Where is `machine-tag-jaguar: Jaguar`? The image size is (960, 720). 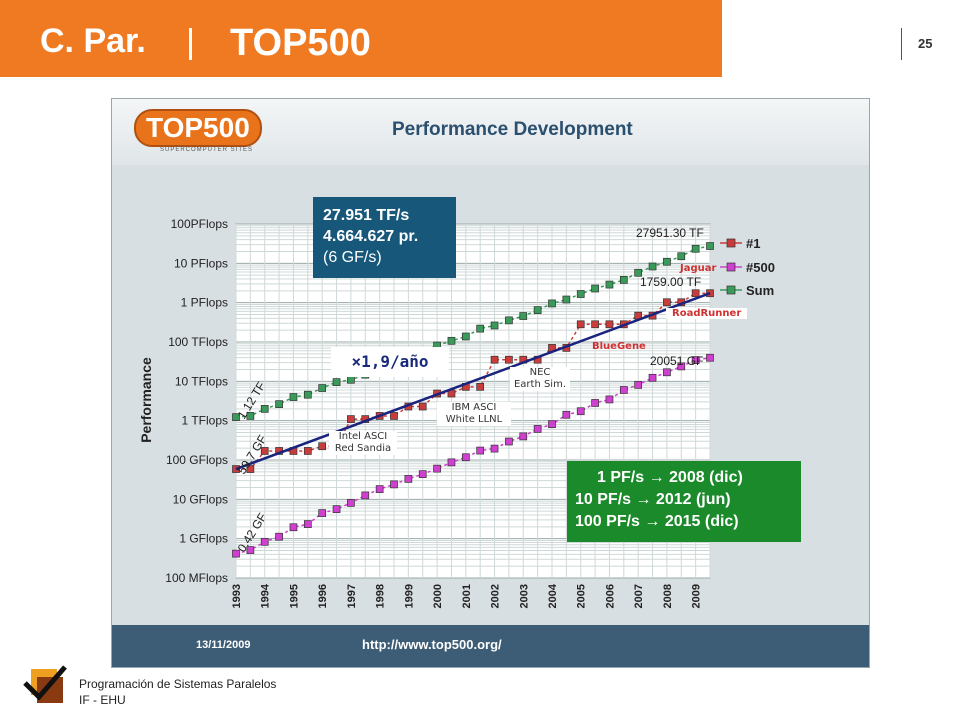
machine-tag-jaguar: Jaguar is located at coordinates (698, 268).